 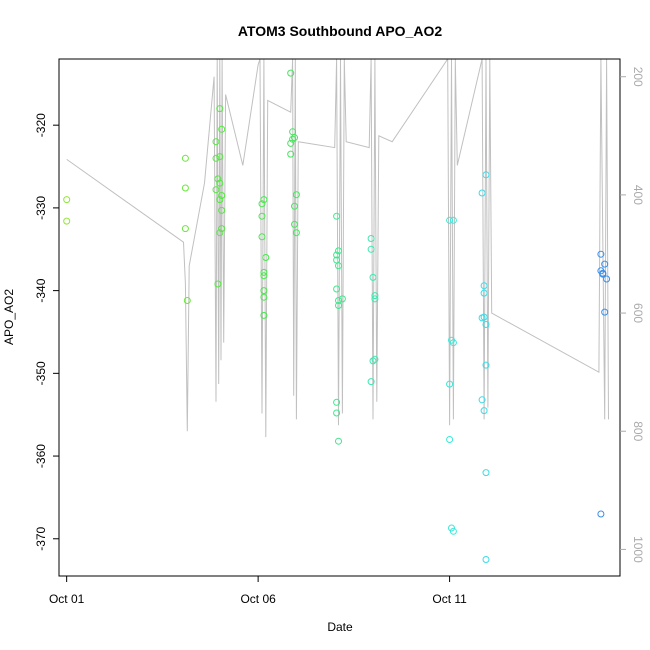 What do you see at coordinates (258, 591) in the screenshot?
I see `x-axis: Oct 01 Oct 06 Oct 11` at bounding box center [258, 591].